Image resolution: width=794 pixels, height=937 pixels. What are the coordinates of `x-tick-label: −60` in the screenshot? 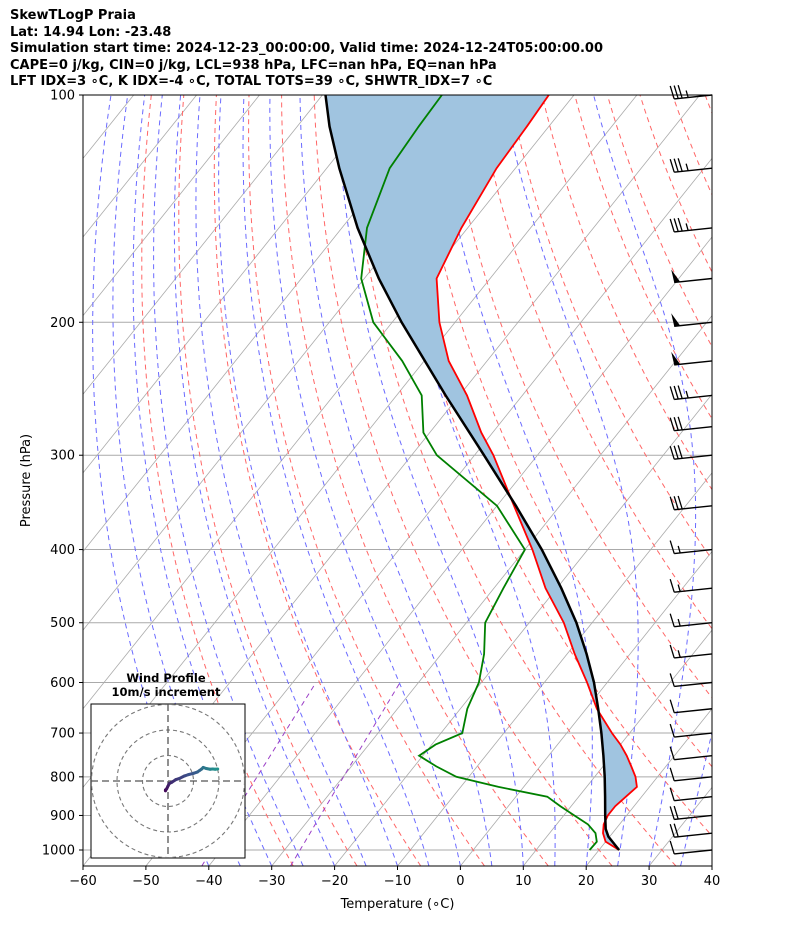 It's located at (82, 881).